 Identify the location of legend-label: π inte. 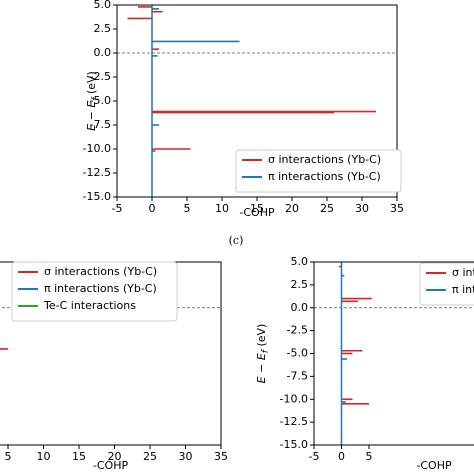
(463, 289).